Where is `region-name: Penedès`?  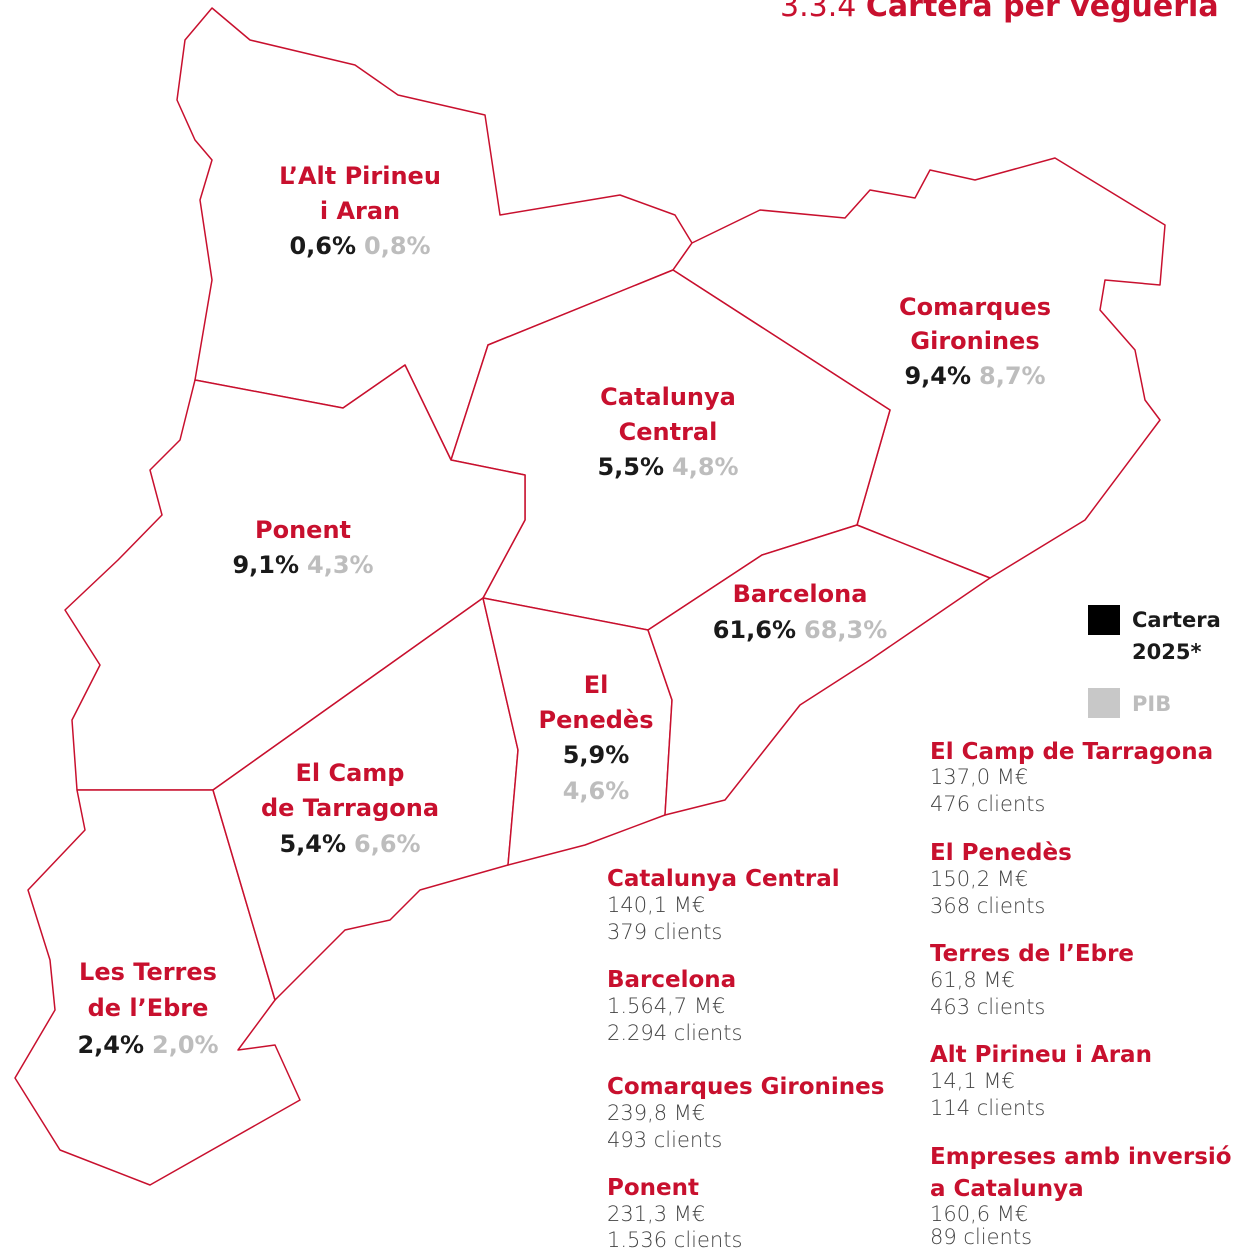
region-name: Penedès is located at coordinates (596, 720).